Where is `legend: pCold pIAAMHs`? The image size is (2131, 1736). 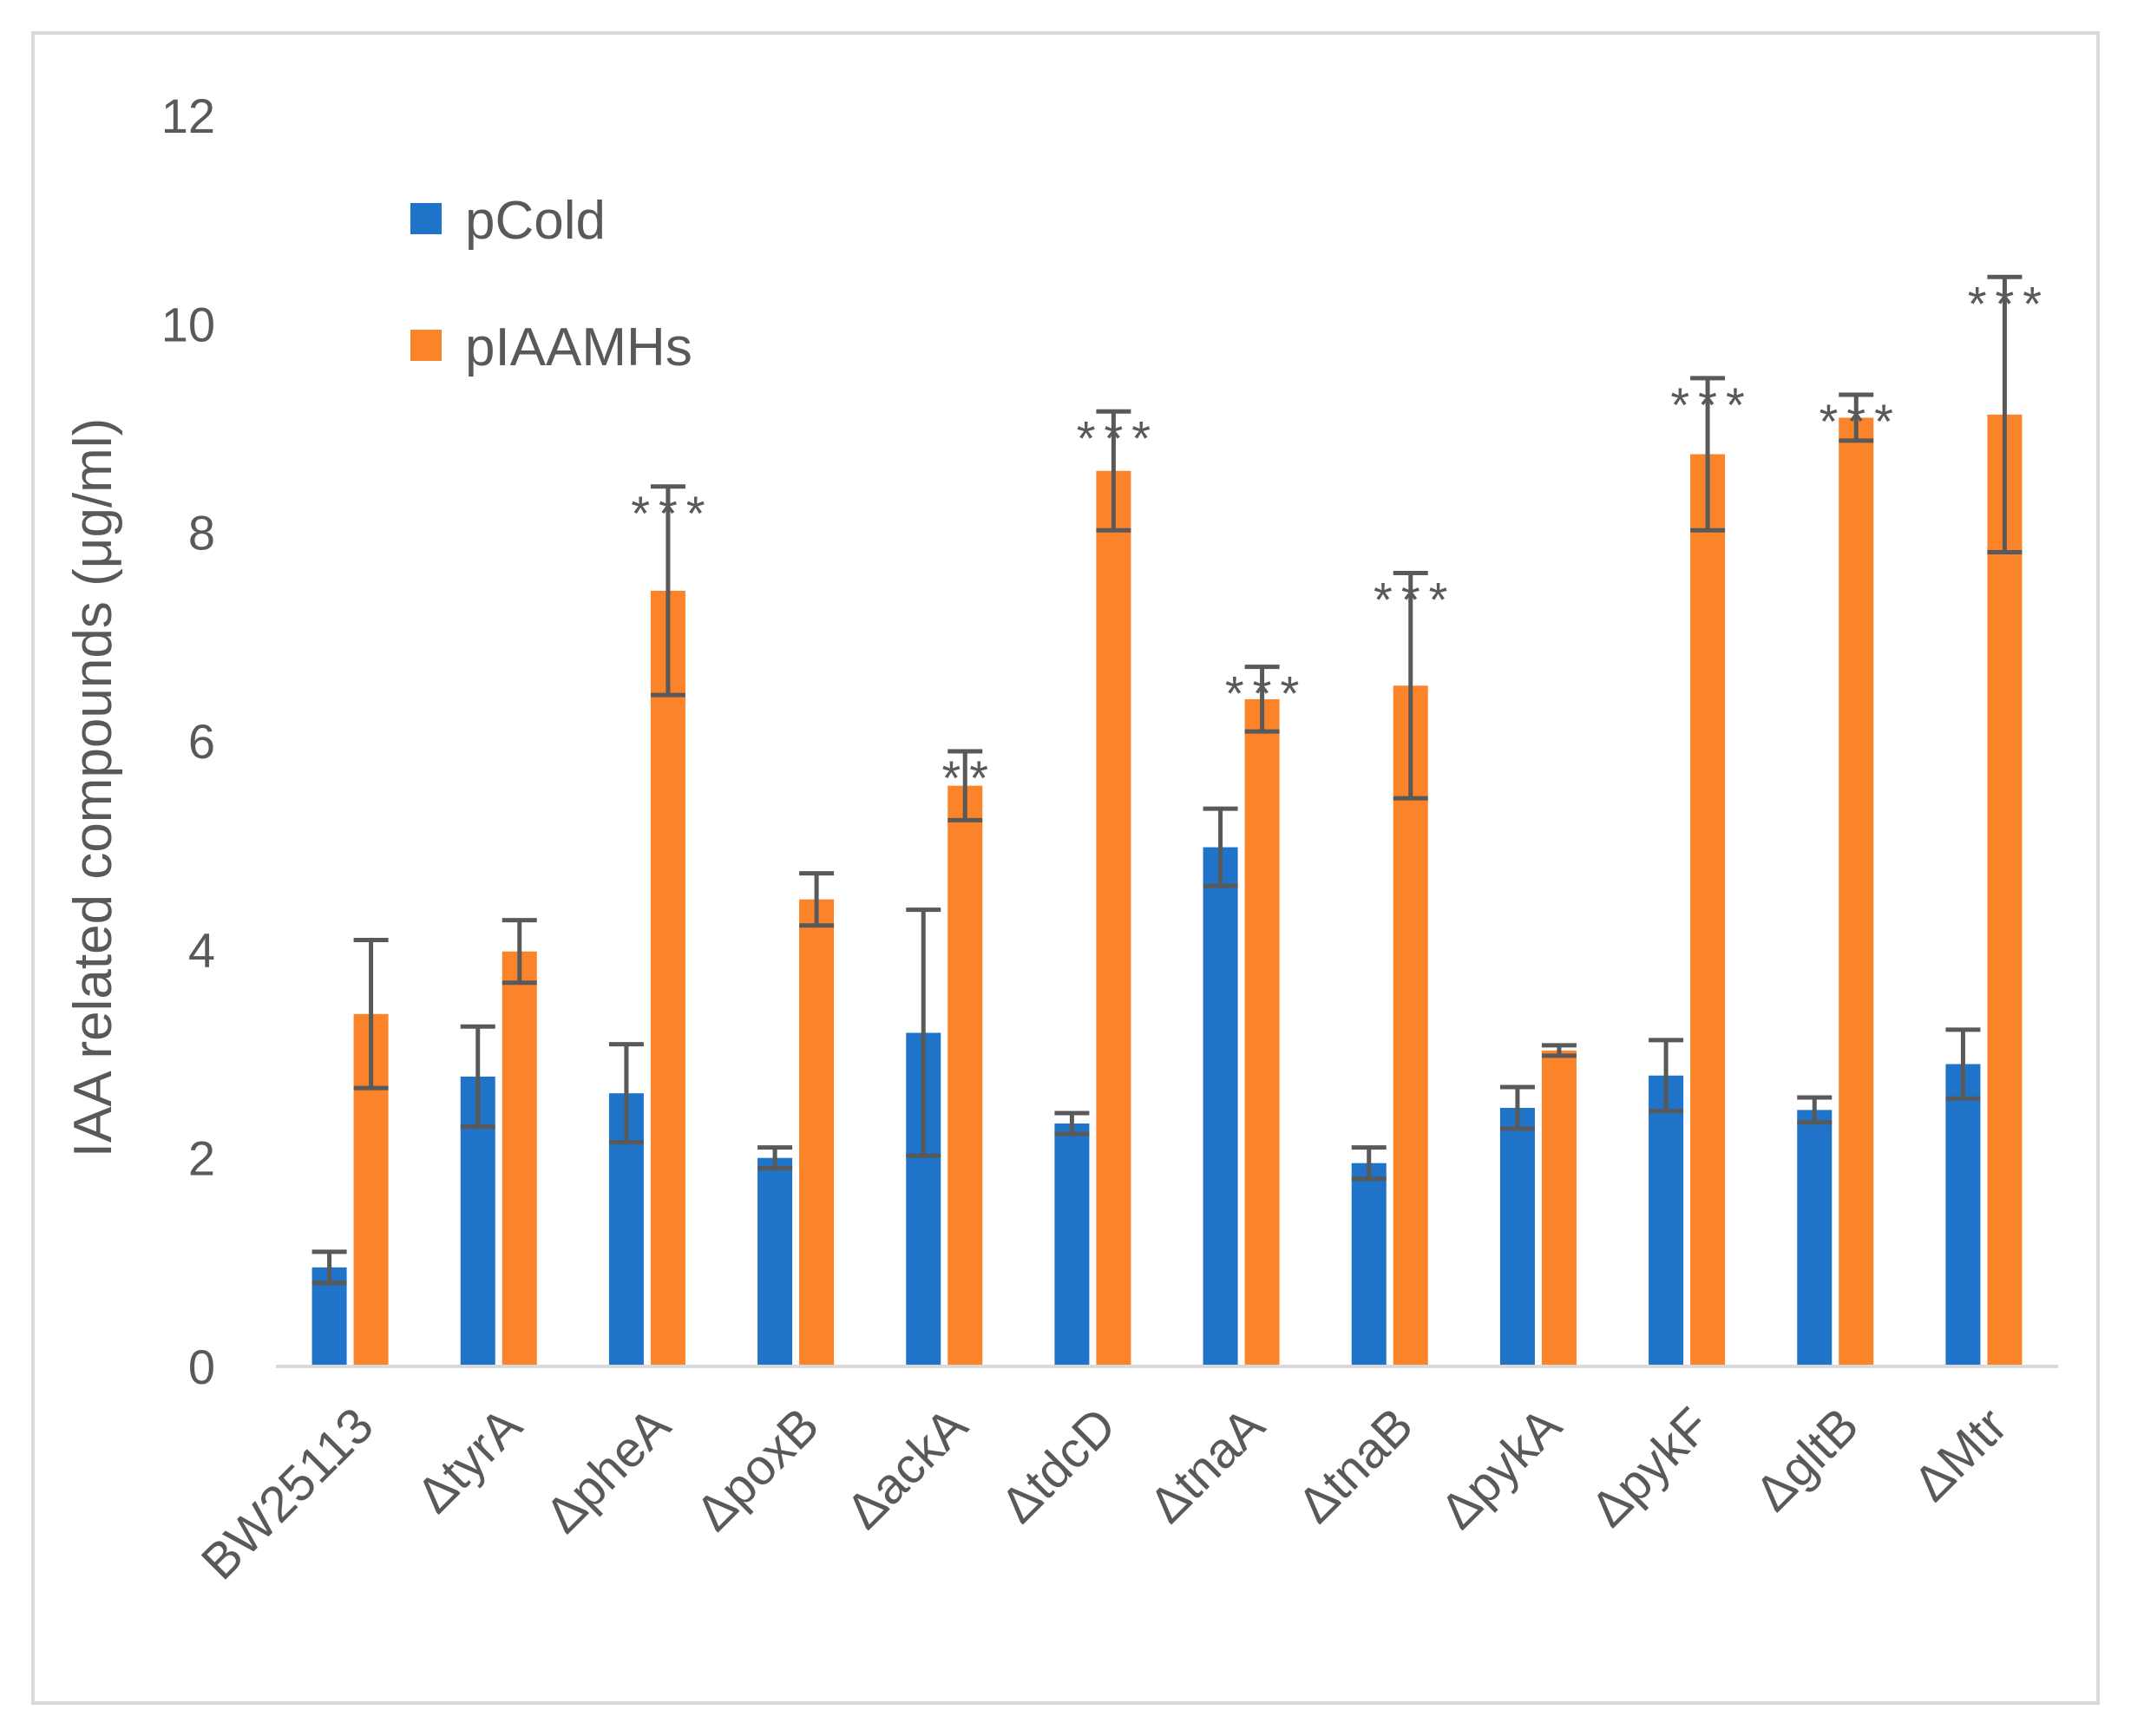 legend: pCold pIAAMHs is located at coordinates (551, 284).